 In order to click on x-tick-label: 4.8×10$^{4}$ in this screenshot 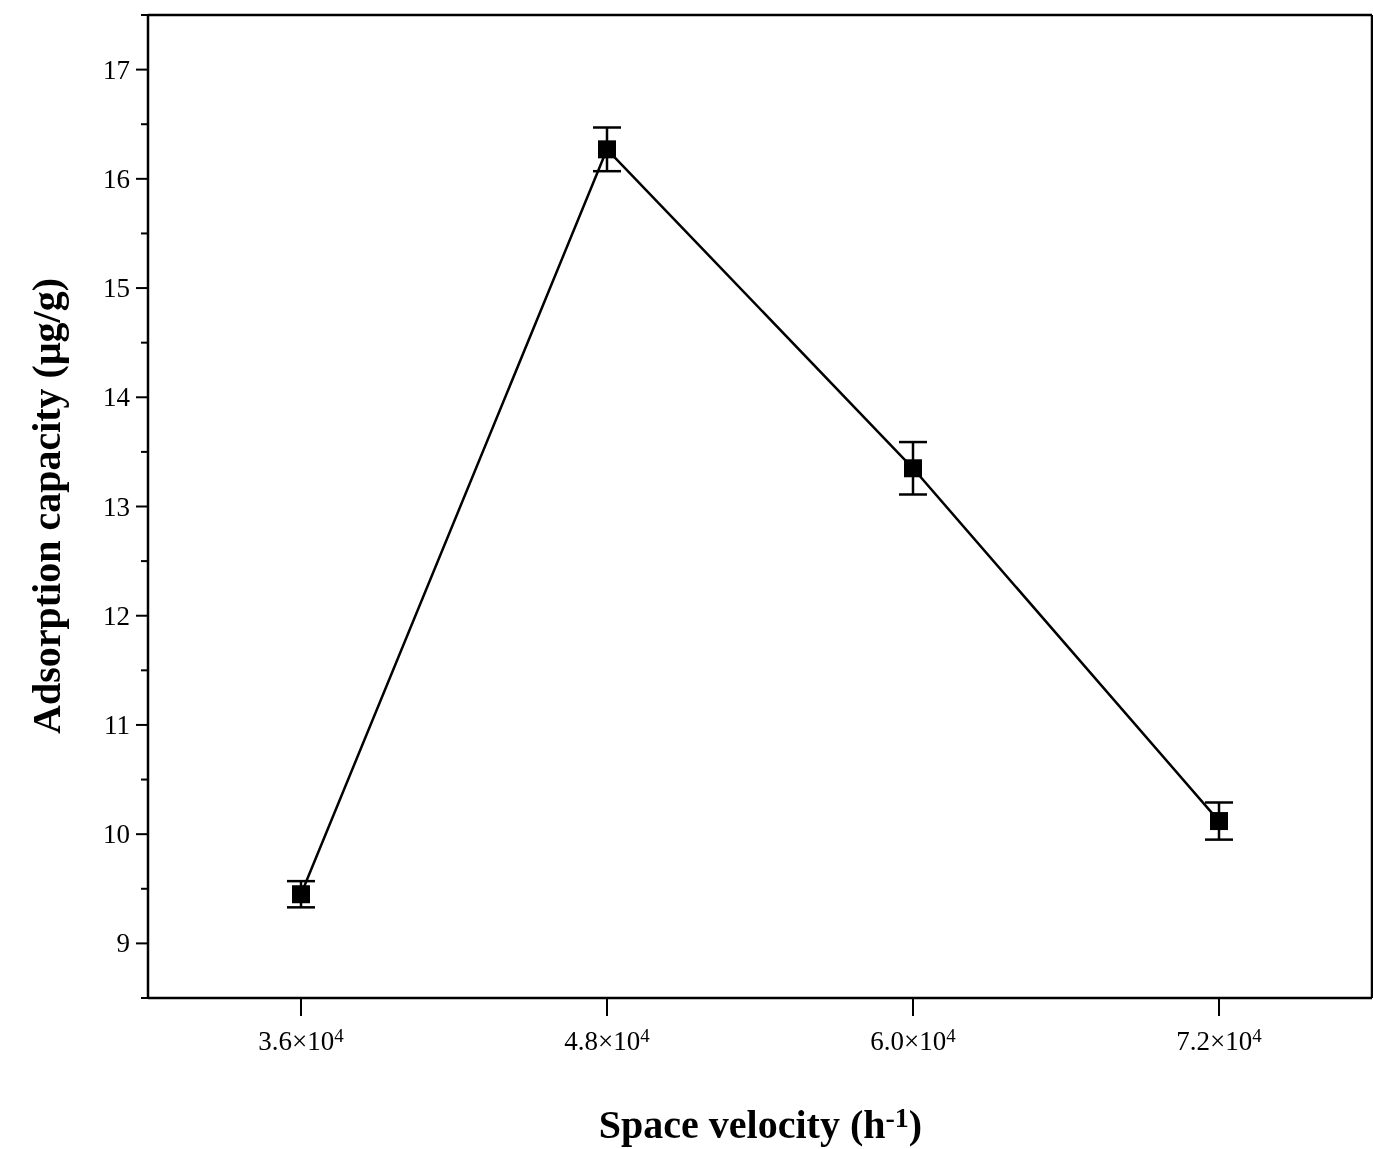, I will do `click(607, 1040)`.